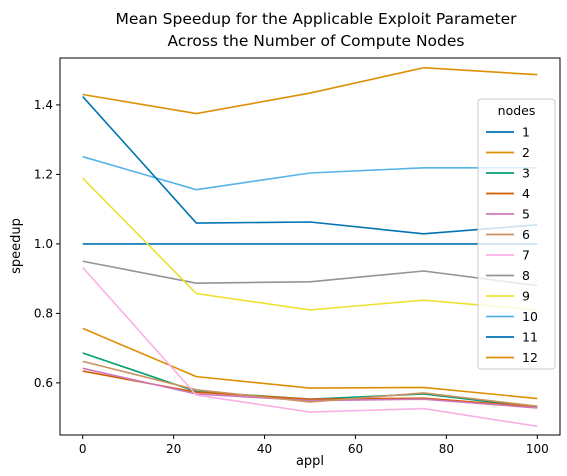 The height and width of the screenshot is (476, 567). I want to click on x-axis-label: appl, so click(310, 461).